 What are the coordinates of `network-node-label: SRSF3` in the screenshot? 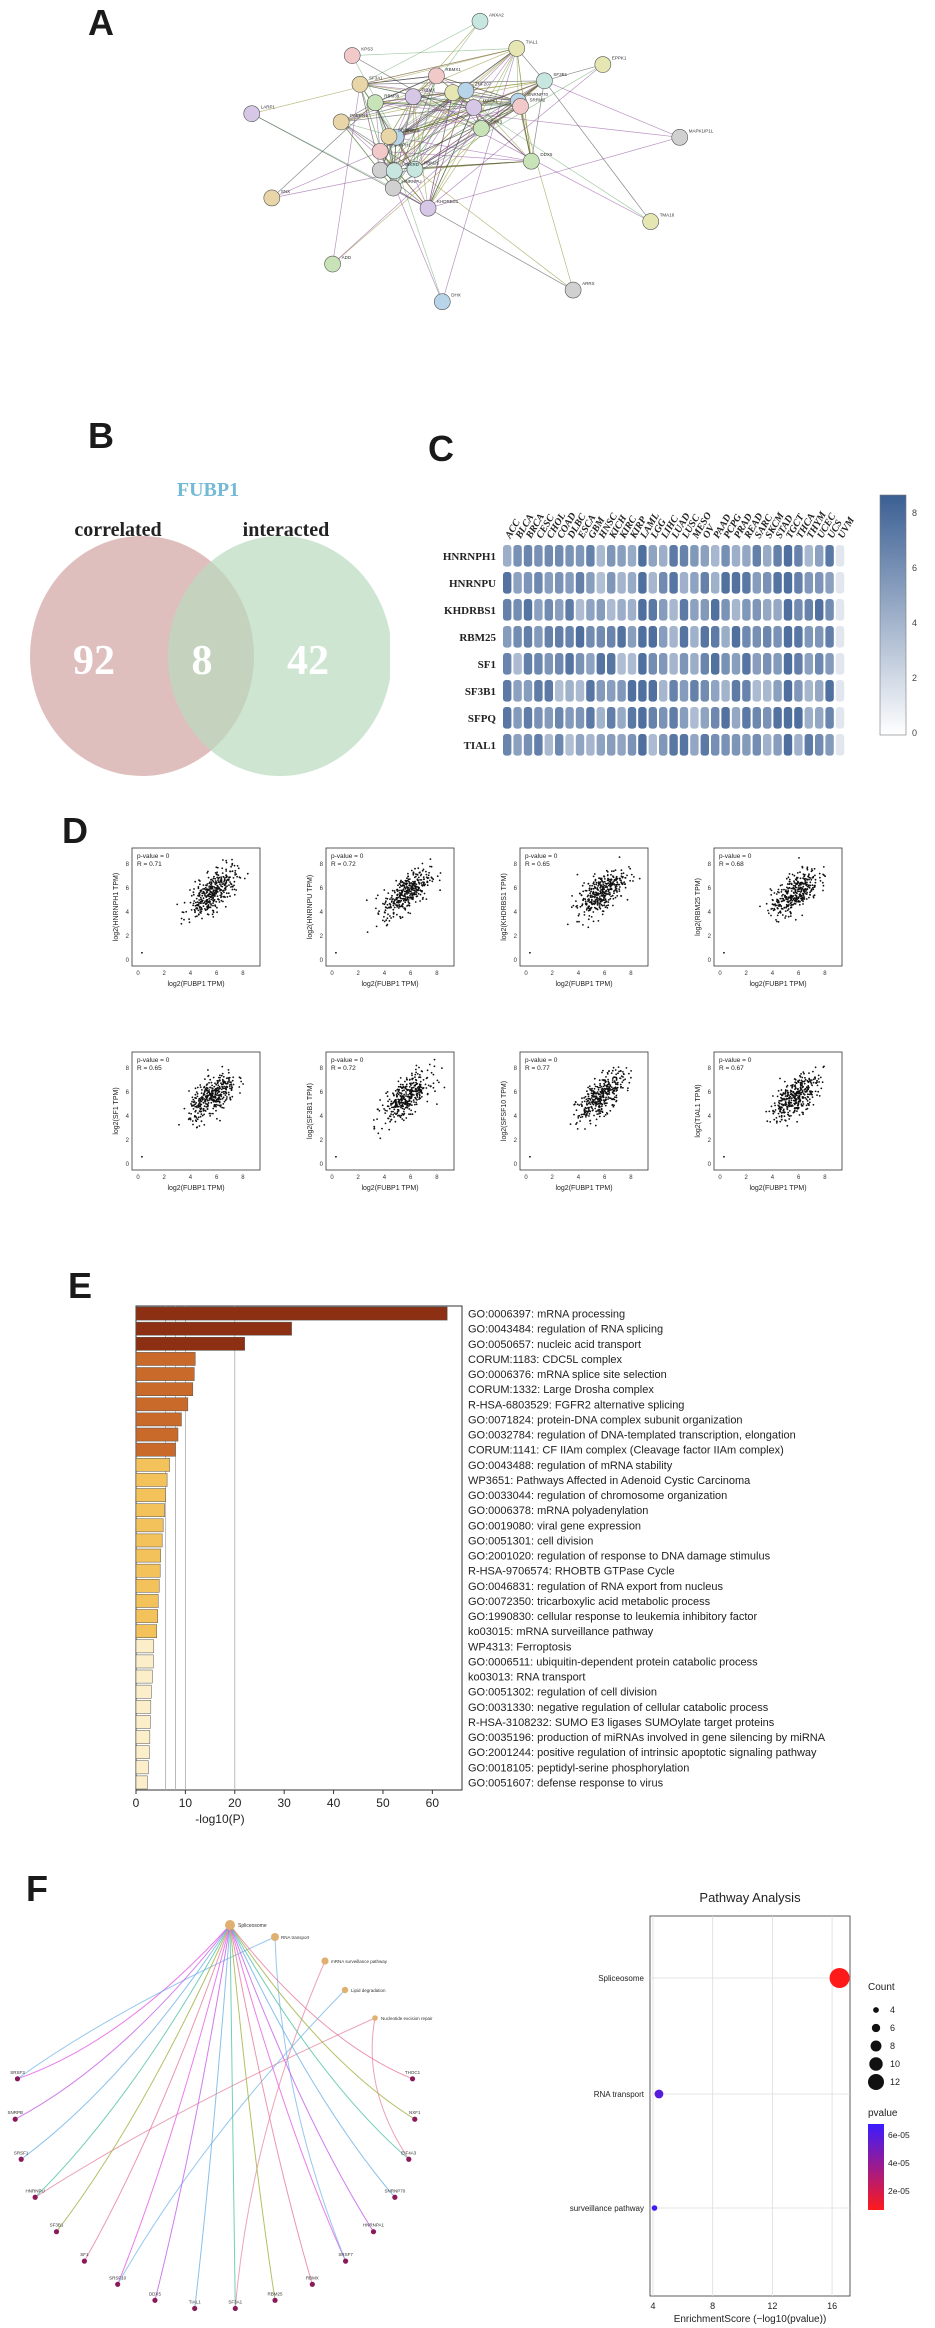 It's located at (412, 130).